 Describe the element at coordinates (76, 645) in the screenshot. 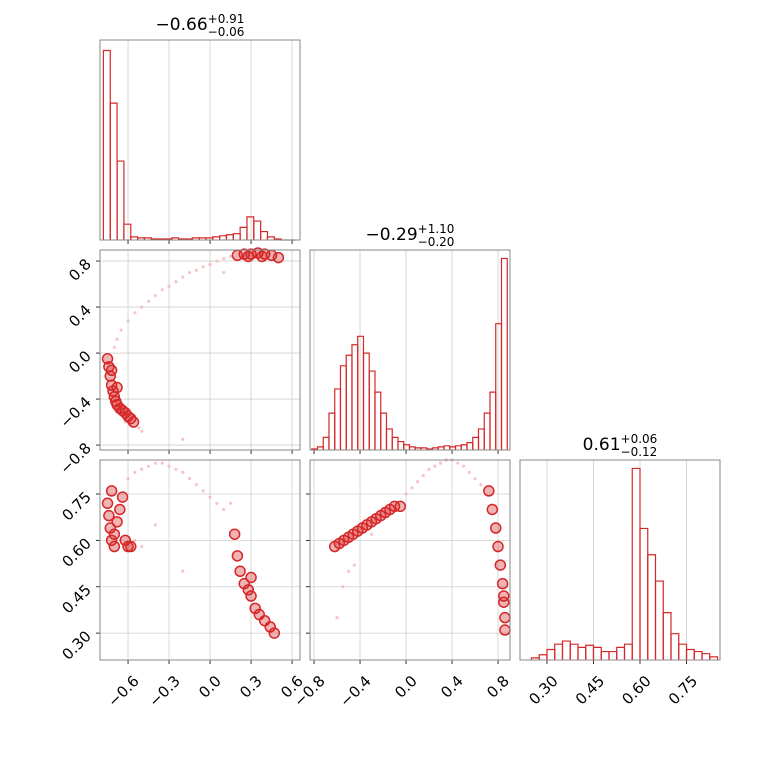

I see `y-tick-label: 0.30` at that location.